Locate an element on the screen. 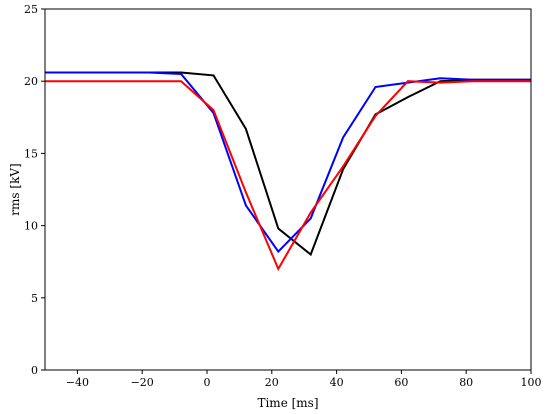 The image size is (550, 414). y-axis-label: rms [kV] is located at coordinates (15, 189).